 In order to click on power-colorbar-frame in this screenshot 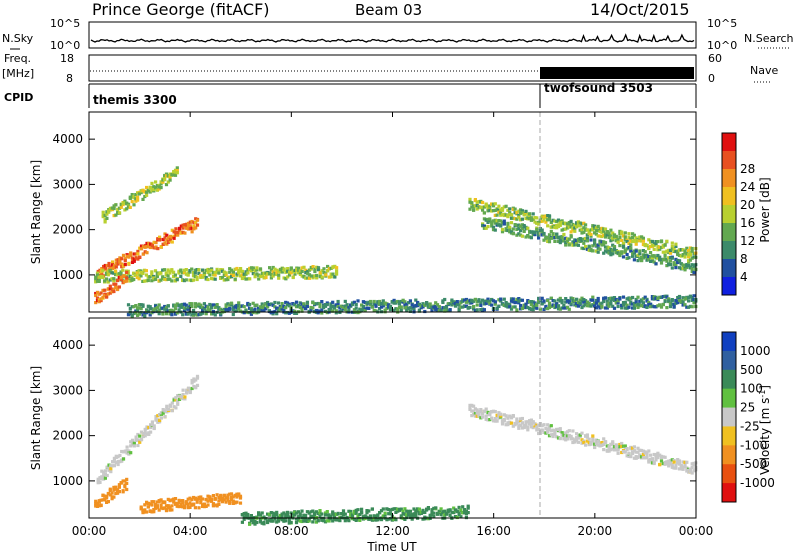, I will do `click(729, 214)`.